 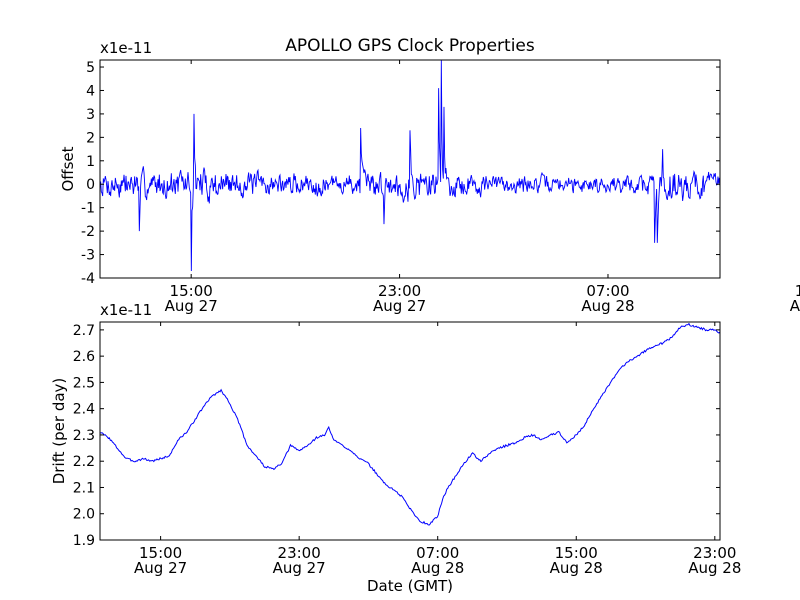 I want to click on offset-xtick-time-label: 23:00, so click(x=399, y=291).